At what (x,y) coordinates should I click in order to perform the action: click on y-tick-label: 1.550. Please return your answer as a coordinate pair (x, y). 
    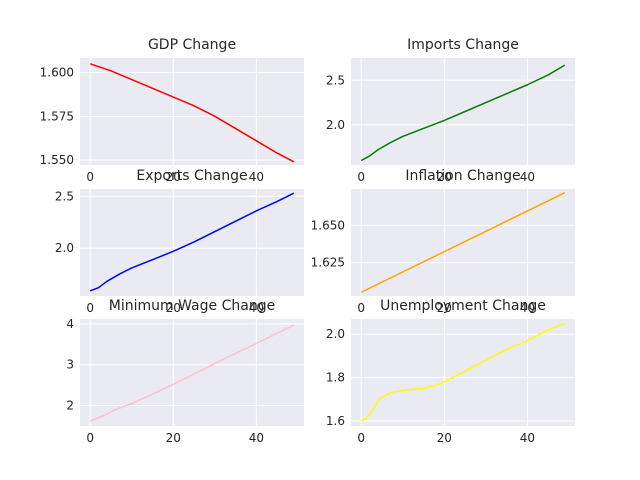
    Looking at the image, I should click on (57, 160).